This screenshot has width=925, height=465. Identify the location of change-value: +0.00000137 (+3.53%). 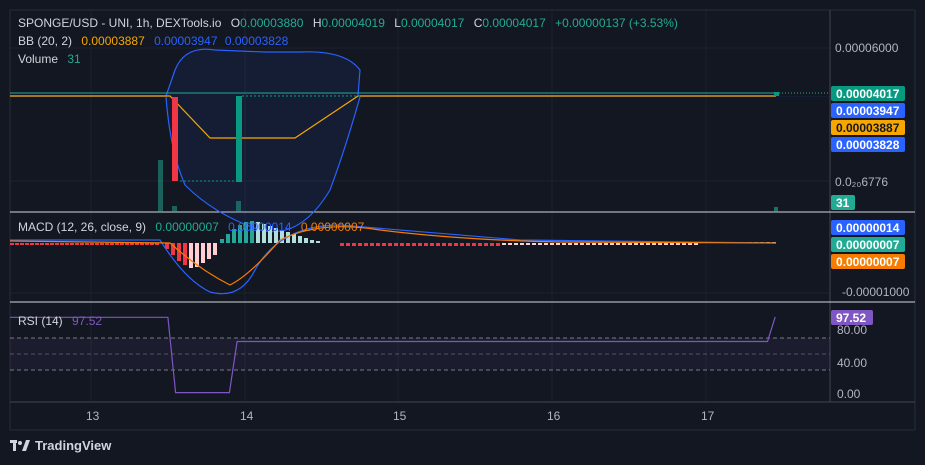
(616, 23).